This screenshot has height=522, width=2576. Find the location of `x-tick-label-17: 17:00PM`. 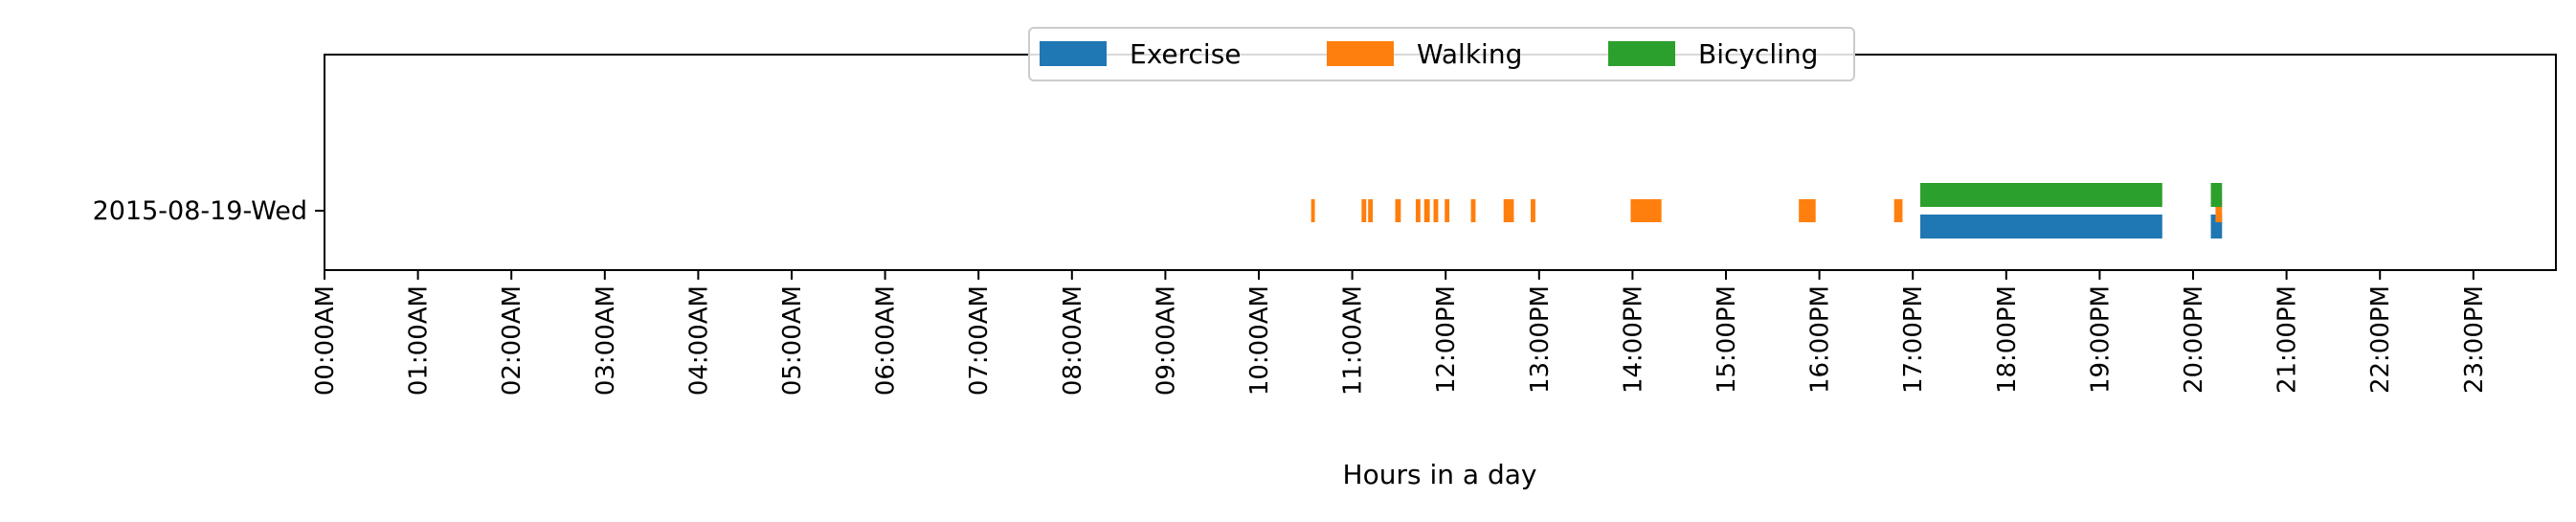

x-tick-label-17: 17:00PM is located at coordinates (1914, 339).